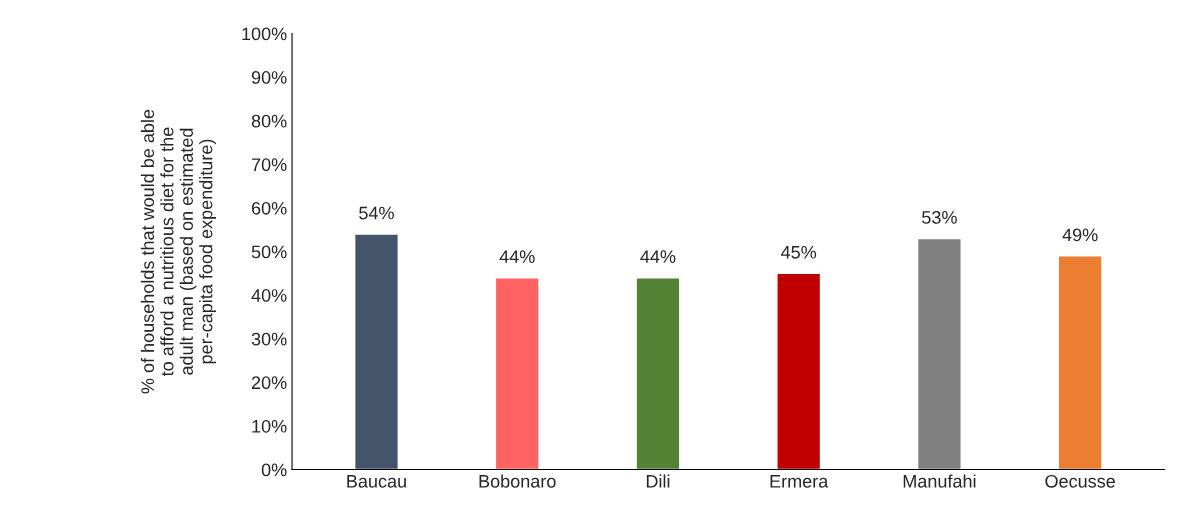  What do you see at coordinates (1080, 235) in the screenshot?
I see `data-label: 49%` at bounding box center [1080, 235].